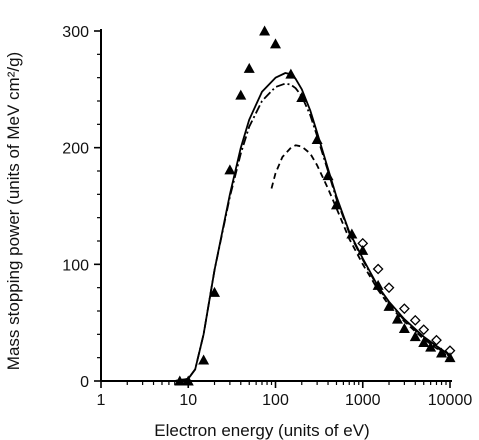 This screenshot has height=440, width=479. What do you see at coordinates (75, 265) in the screenshot?
I see `y-tick-label: 100` at bounding box center [75, 265].